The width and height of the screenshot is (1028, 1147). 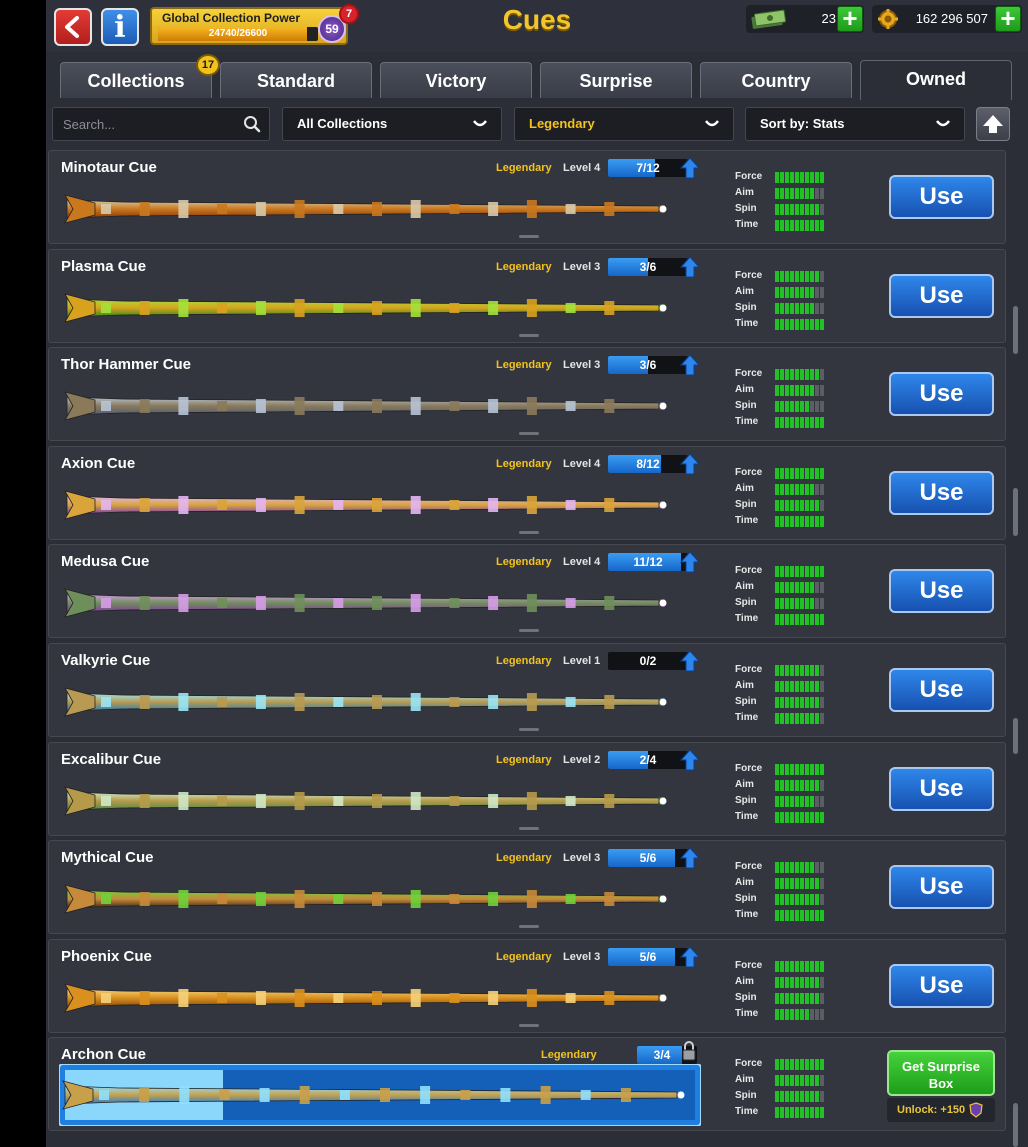 What do you see at coordinates (73, 27) in the screenshot?
I see `back-button` at bounding box center [73, 27].